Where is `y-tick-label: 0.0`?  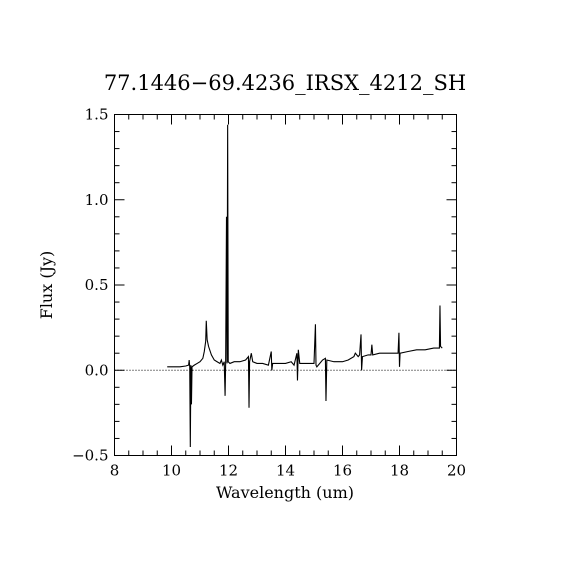
y-tick-label: 0.0 is located at coordinates (97, 370).